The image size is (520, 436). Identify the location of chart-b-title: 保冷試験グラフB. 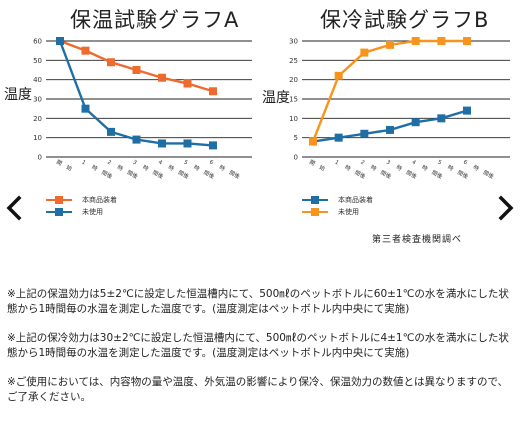
(405, 20).